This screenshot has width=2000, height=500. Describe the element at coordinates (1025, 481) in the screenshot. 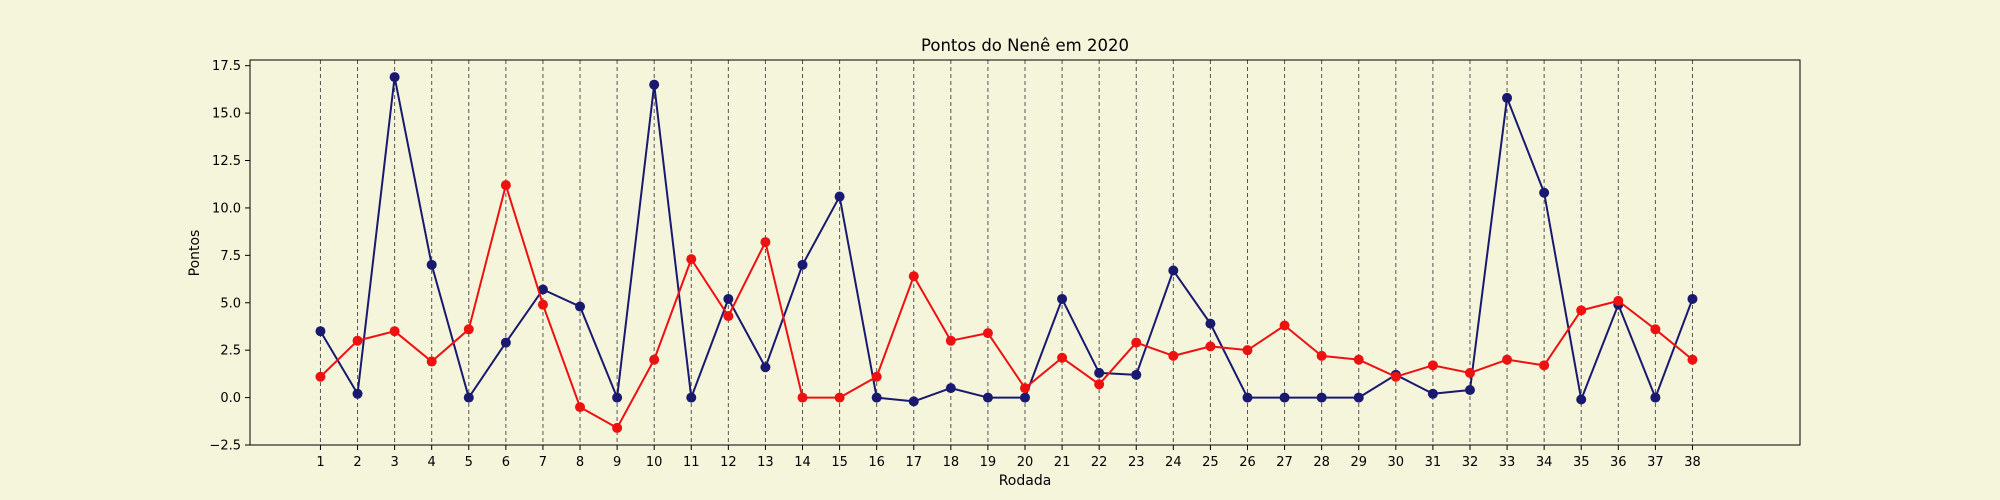

I see `x-axis-title: Rodada` at that location.